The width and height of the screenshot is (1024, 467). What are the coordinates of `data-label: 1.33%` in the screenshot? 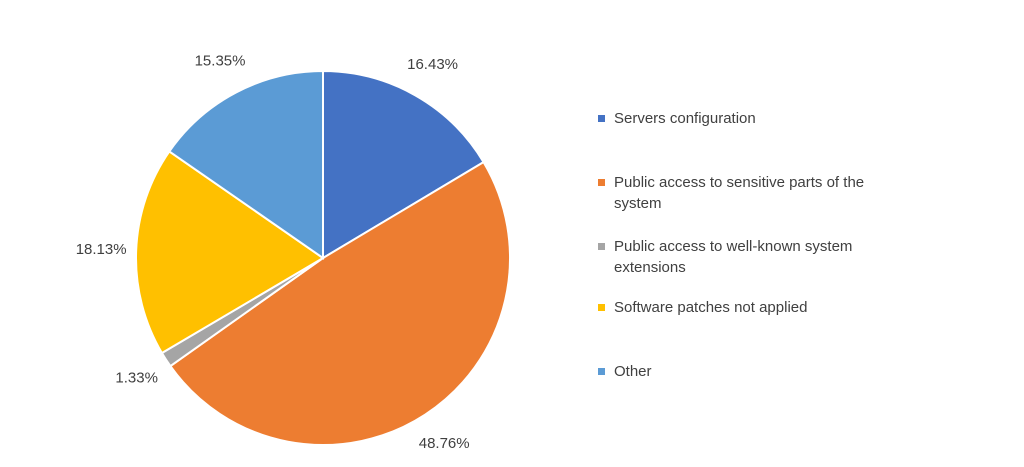 It's located at (136, 378).